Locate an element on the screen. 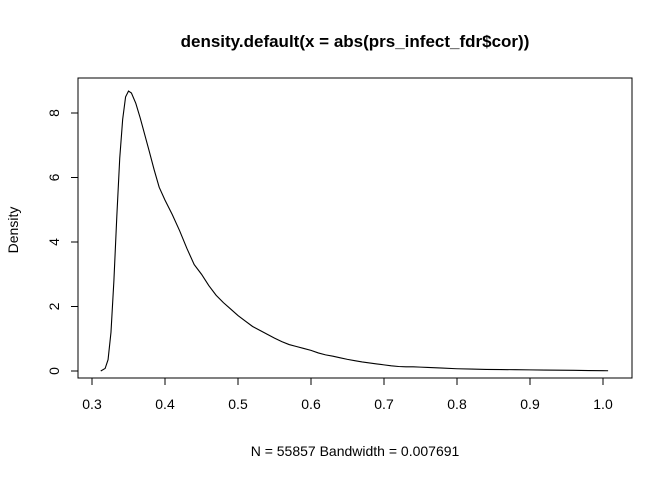 This screenshot has width=672, height=480. y-tick-label: 0 is located at coordinates (54, 371).